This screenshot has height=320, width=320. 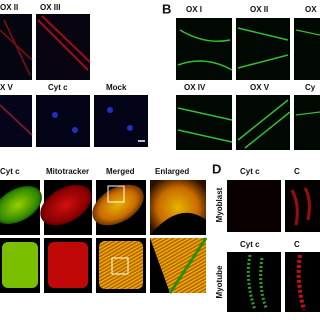 What do you see at coordinates (219, 281) in the screenshot?
I see `row-label: Myotube` at bounding box center [219, 281].